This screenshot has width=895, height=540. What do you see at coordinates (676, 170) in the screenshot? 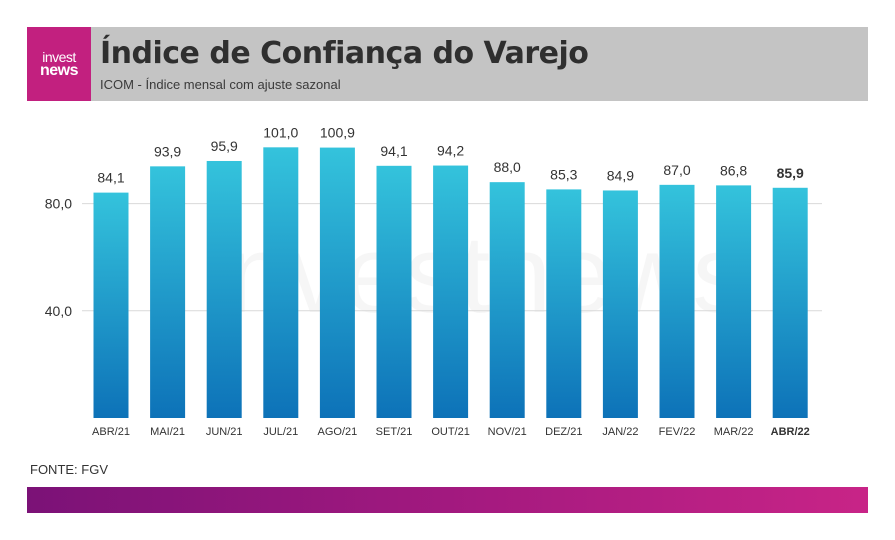
I see `value-label: 87,0` at bounding box center [676, 170].